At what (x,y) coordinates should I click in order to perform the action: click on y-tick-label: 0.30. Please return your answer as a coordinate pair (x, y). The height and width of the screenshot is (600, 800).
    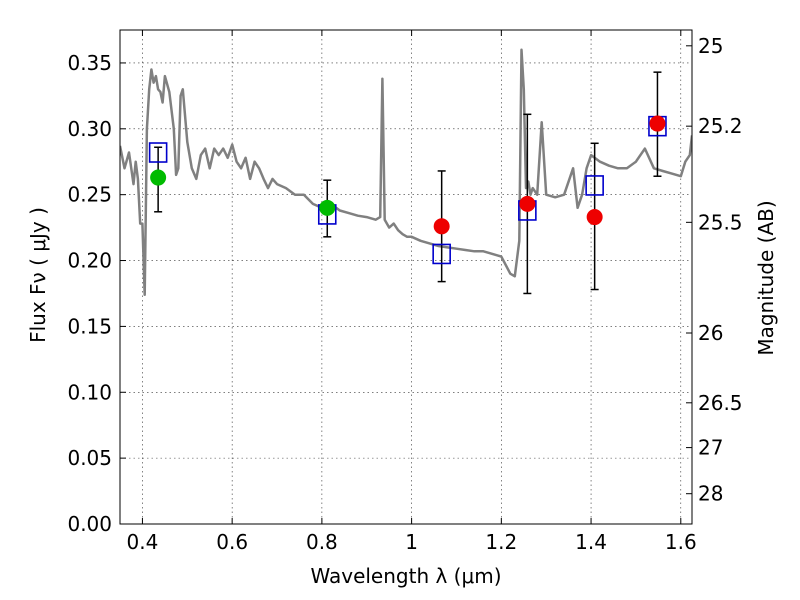
    Looking at the image, I should click on (89, 129).